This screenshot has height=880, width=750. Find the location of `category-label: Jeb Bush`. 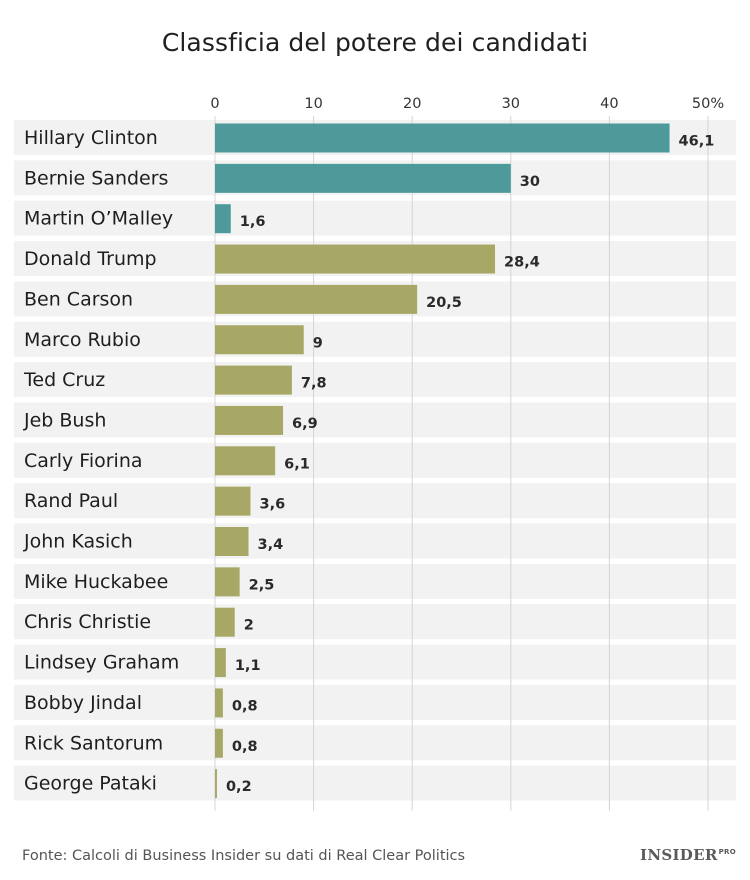

category-label: Jeb Bush is located at coordinates (64, 420).